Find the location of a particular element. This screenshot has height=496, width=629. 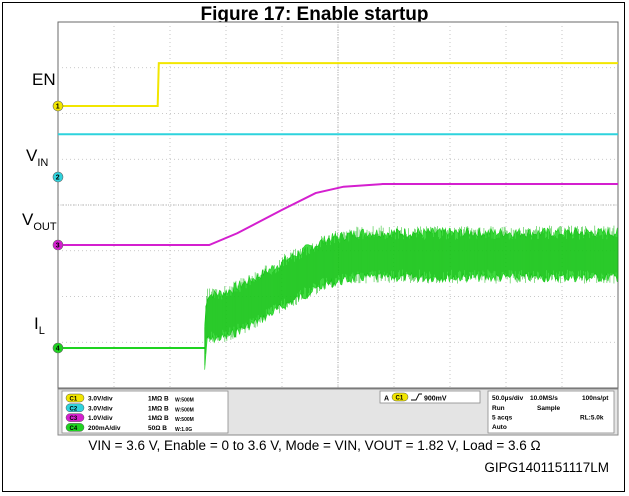

timebase-box is located at coordinates (551, 412).